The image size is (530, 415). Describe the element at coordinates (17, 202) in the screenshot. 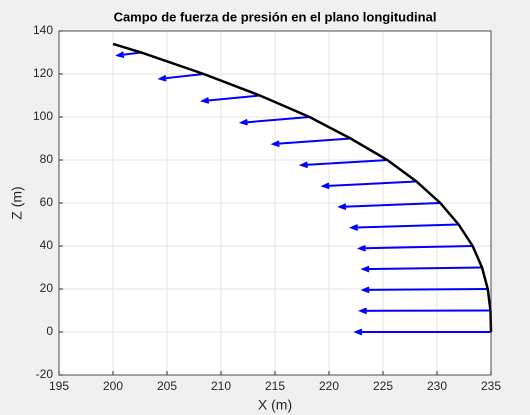

I see `y-axis-label: Z (m)` at that location.